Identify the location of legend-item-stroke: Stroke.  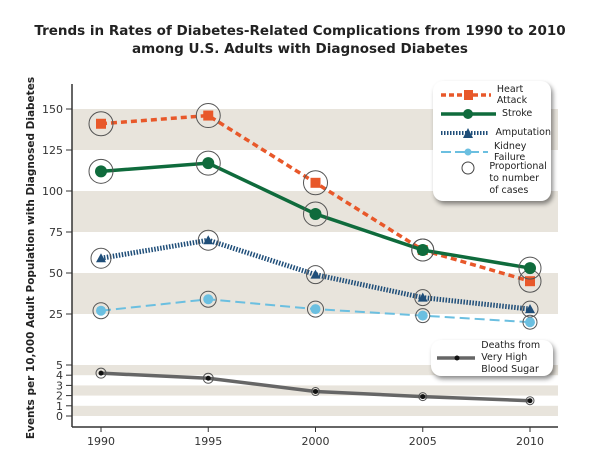
(492, 113).